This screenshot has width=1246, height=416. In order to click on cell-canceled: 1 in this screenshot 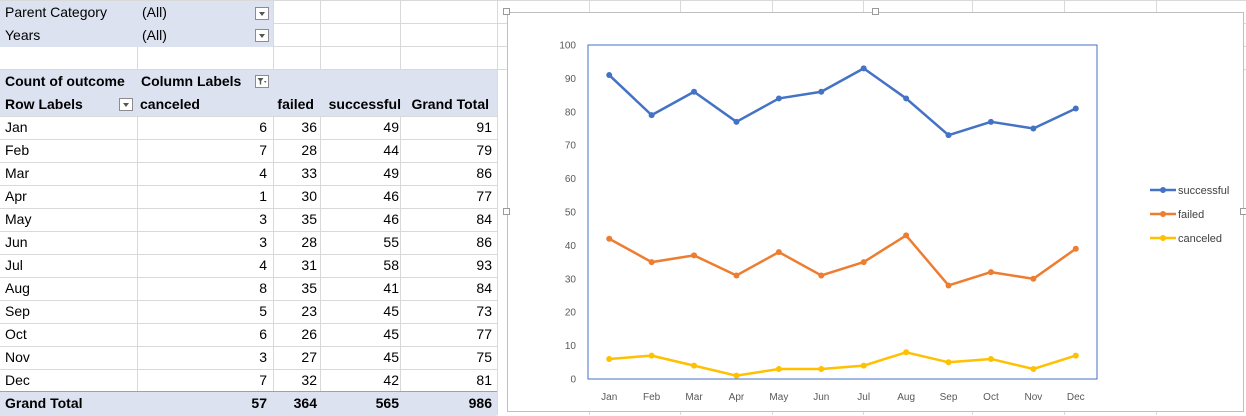, I will do `click(263, 196)`.